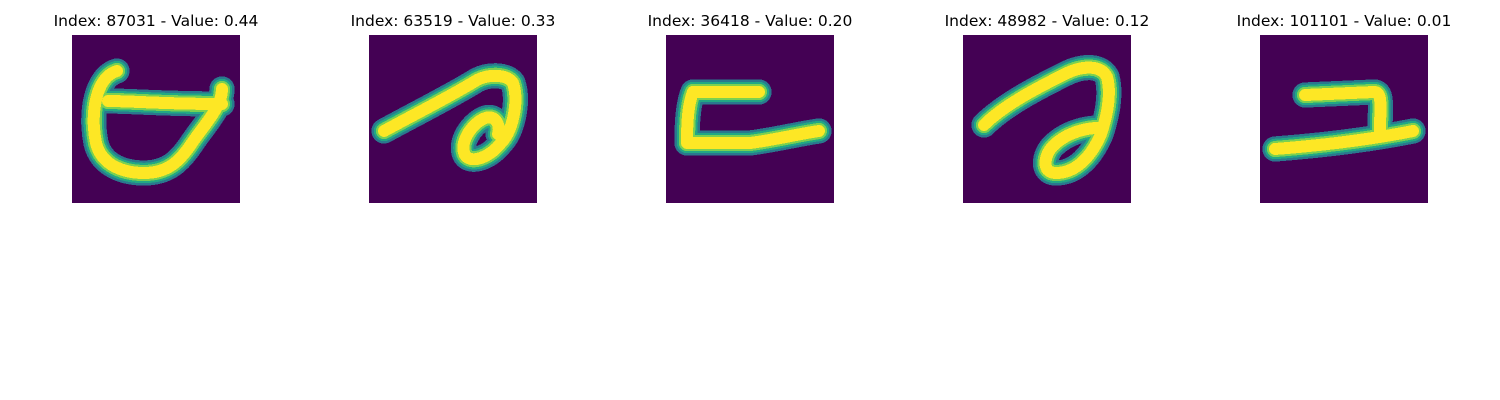  Describe the element at coordinates (1047, 21) in the screenshot. I see `panel-title: Index: 48982 - Value: 0.12` at that location.